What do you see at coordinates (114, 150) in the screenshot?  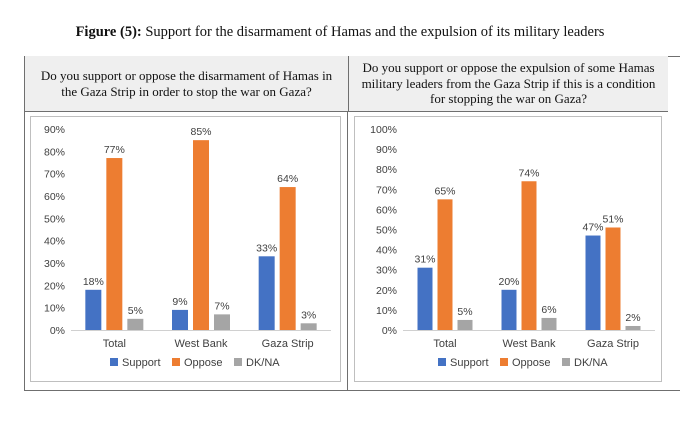 I see `data-label: 77%` at bounding box center [114, 150].